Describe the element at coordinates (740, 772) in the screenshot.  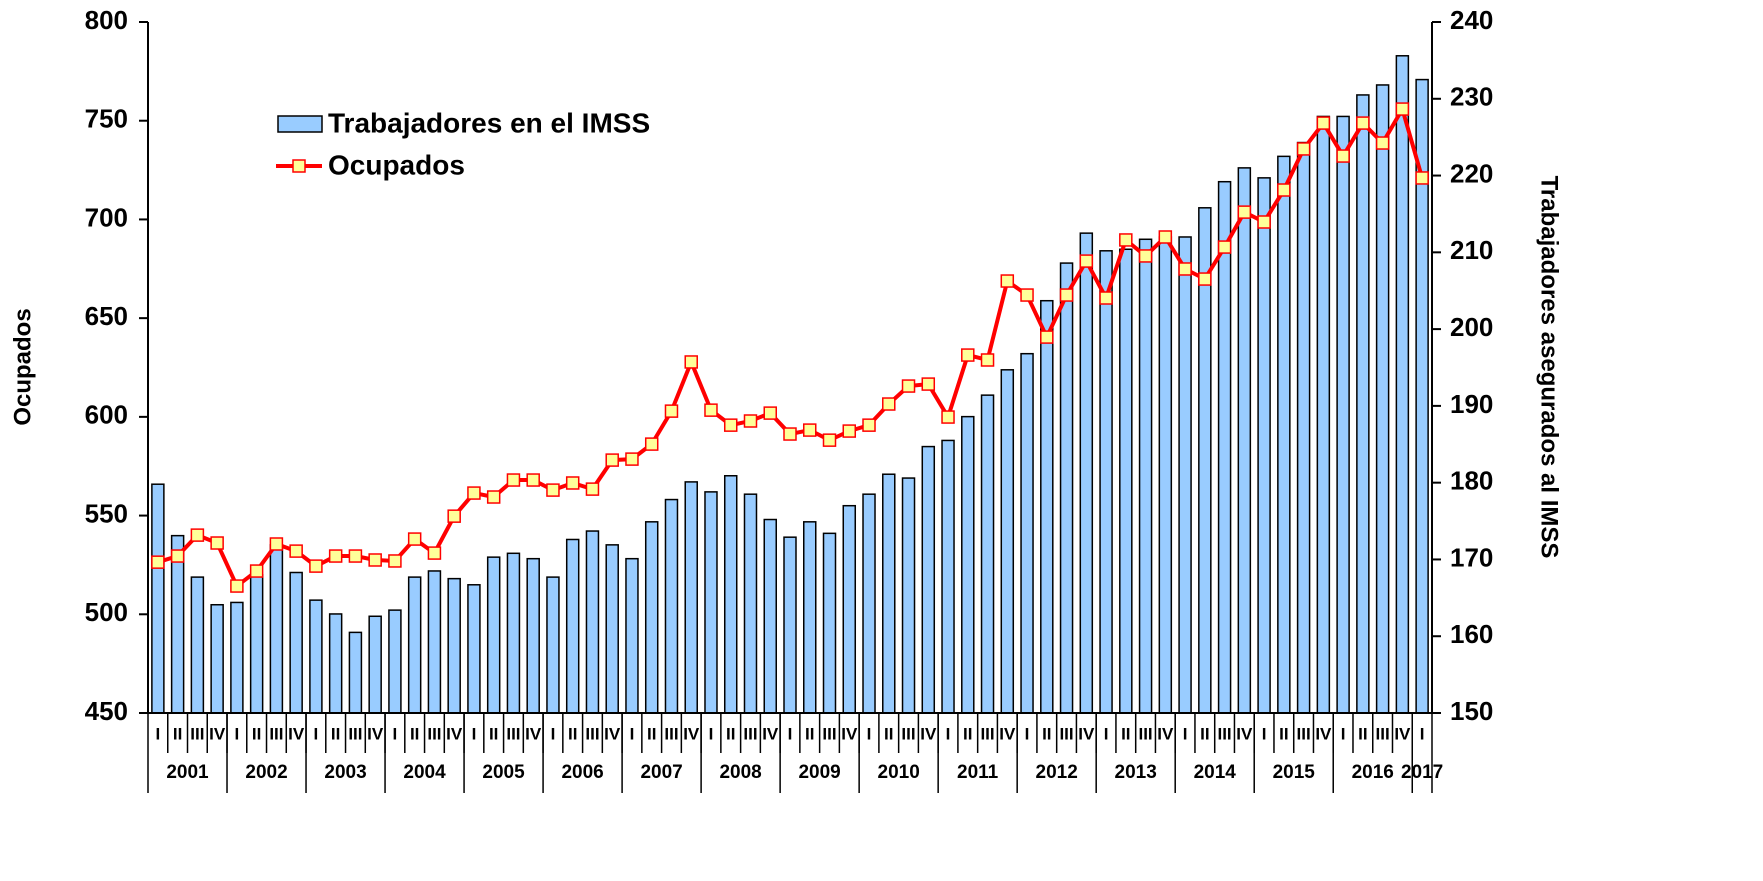
I see `x-group-label: 2008` at that location.